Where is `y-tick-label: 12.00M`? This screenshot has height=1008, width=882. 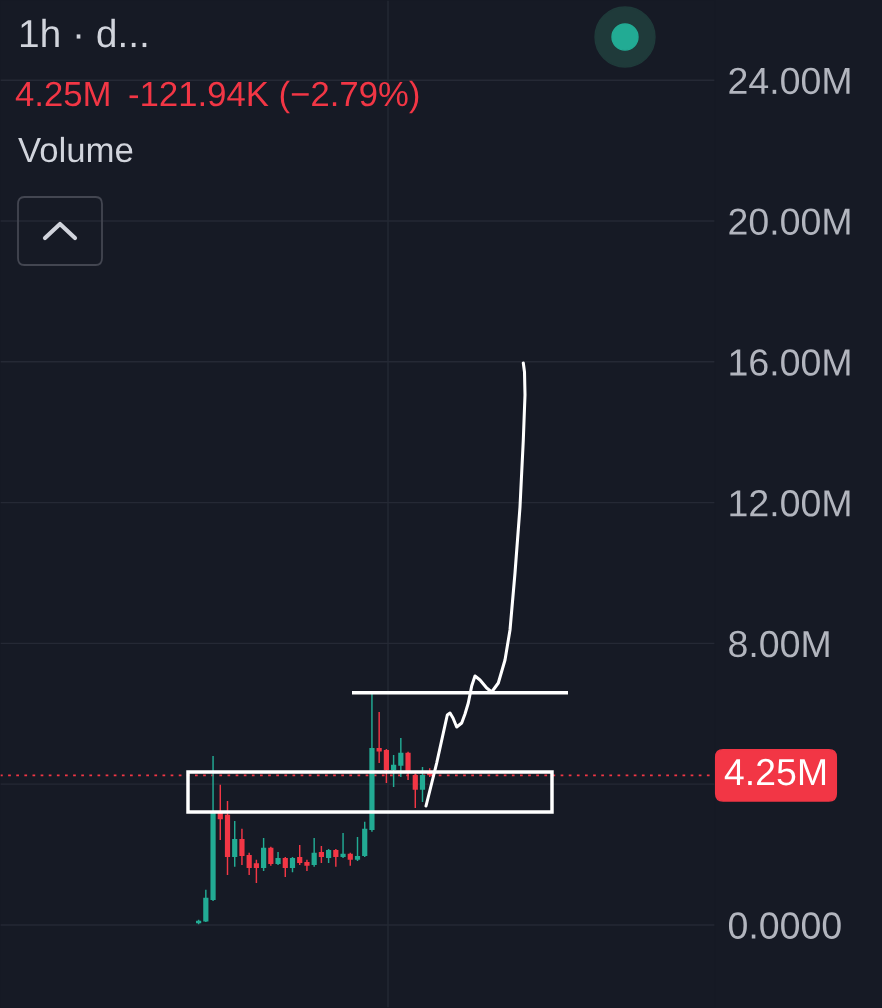
y-tick-label: 12.00M is located at coordinates (790, 503).